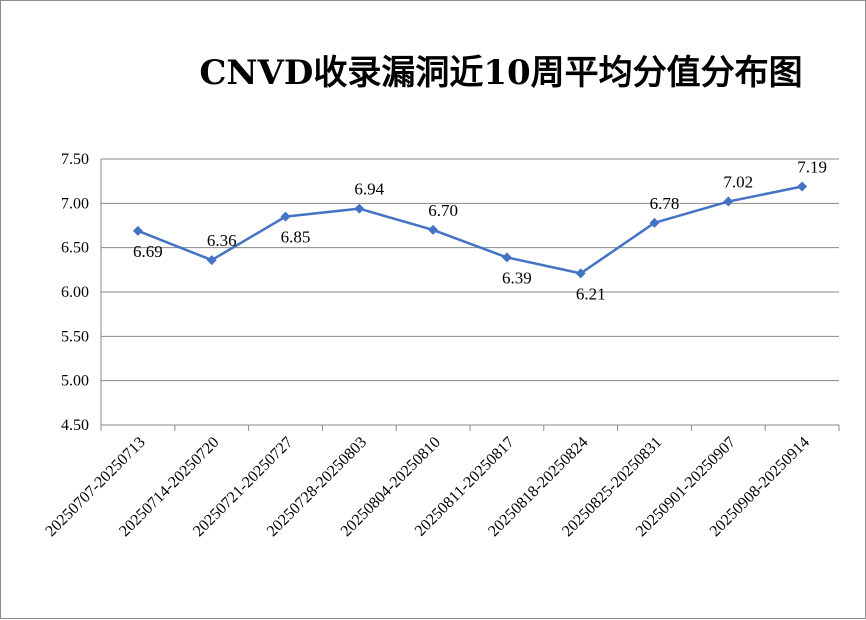 The height and width of the screenshot is (620, 866). I want to click on data-label: 6.39, so click(517, 277).